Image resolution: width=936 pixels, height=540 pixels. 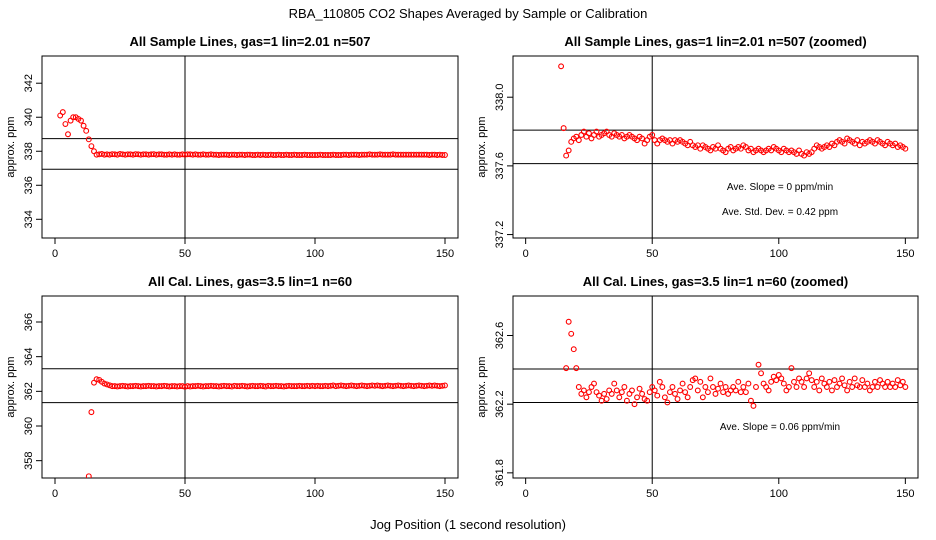 What do you see at coordinates (29, 117) in the screenshot?
I see `panel-1-ytick-label-3: 340` at bounding box center [29, 117].